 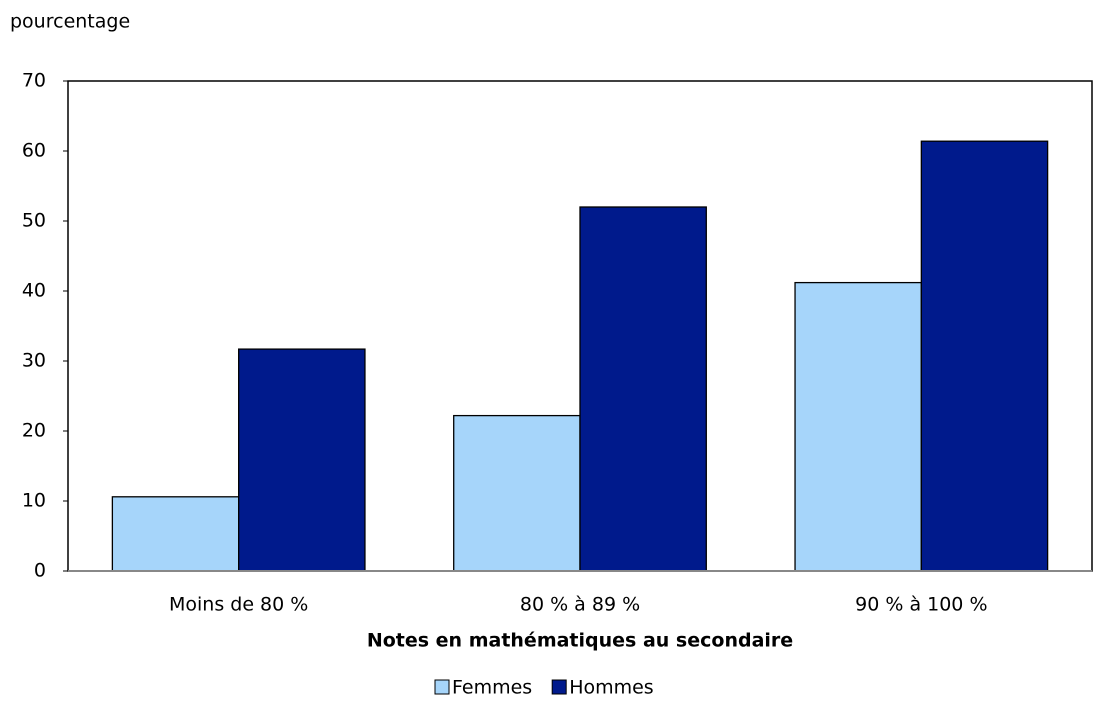 I want to click on y-tick-label: 30, so click(x=34, y=361).